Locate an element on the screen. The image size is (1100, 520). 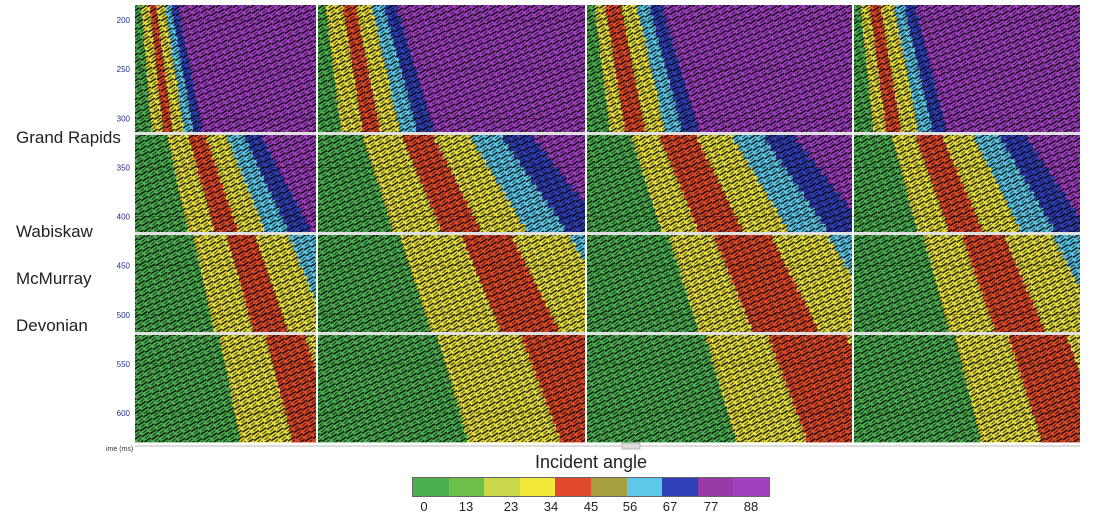
gather-panel-r2-c2 is located at coordinates (719, 284).